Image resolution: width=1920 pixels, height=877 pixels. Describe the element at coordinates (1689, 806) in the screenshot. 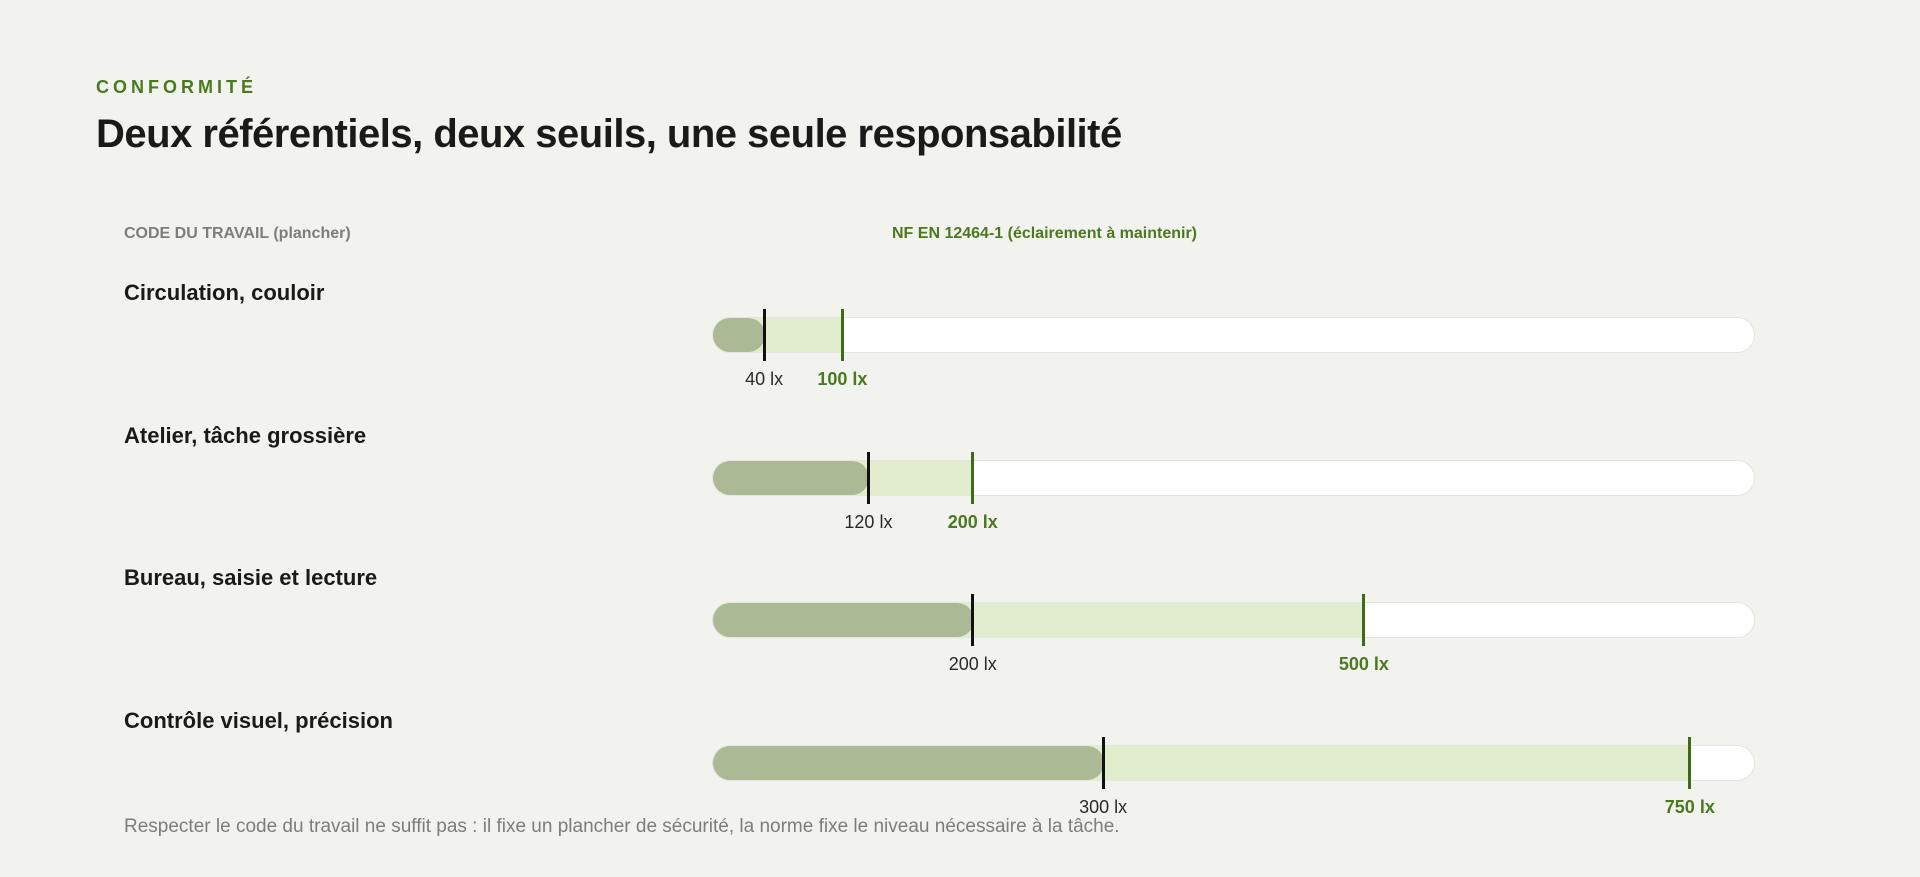

I see `norm-value-label: 750 lx` at that location.